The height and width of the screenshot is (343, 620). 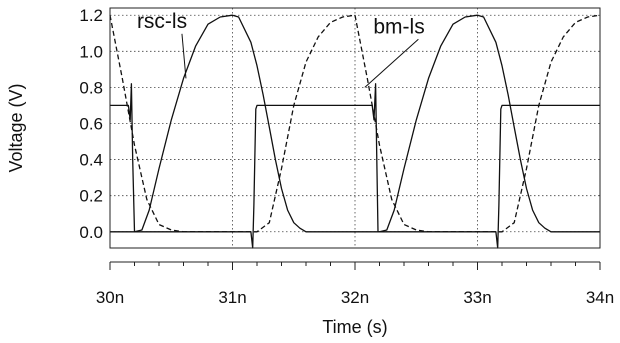 What do you see at coordinates (355, 297) in the screenshot?
I see `x-tick-label-2: 32n` at bounding box center [355, 297].